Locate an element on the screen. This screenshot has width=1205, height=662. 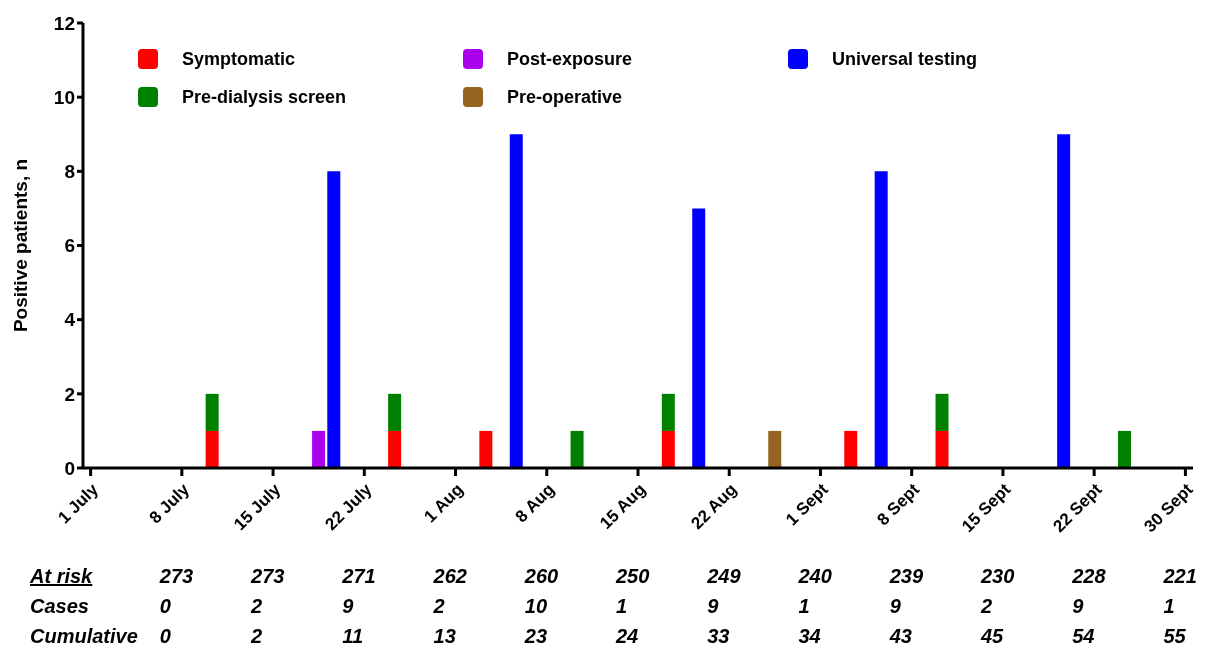
y-tick-label: 6 is located at coordinates (69, 246).